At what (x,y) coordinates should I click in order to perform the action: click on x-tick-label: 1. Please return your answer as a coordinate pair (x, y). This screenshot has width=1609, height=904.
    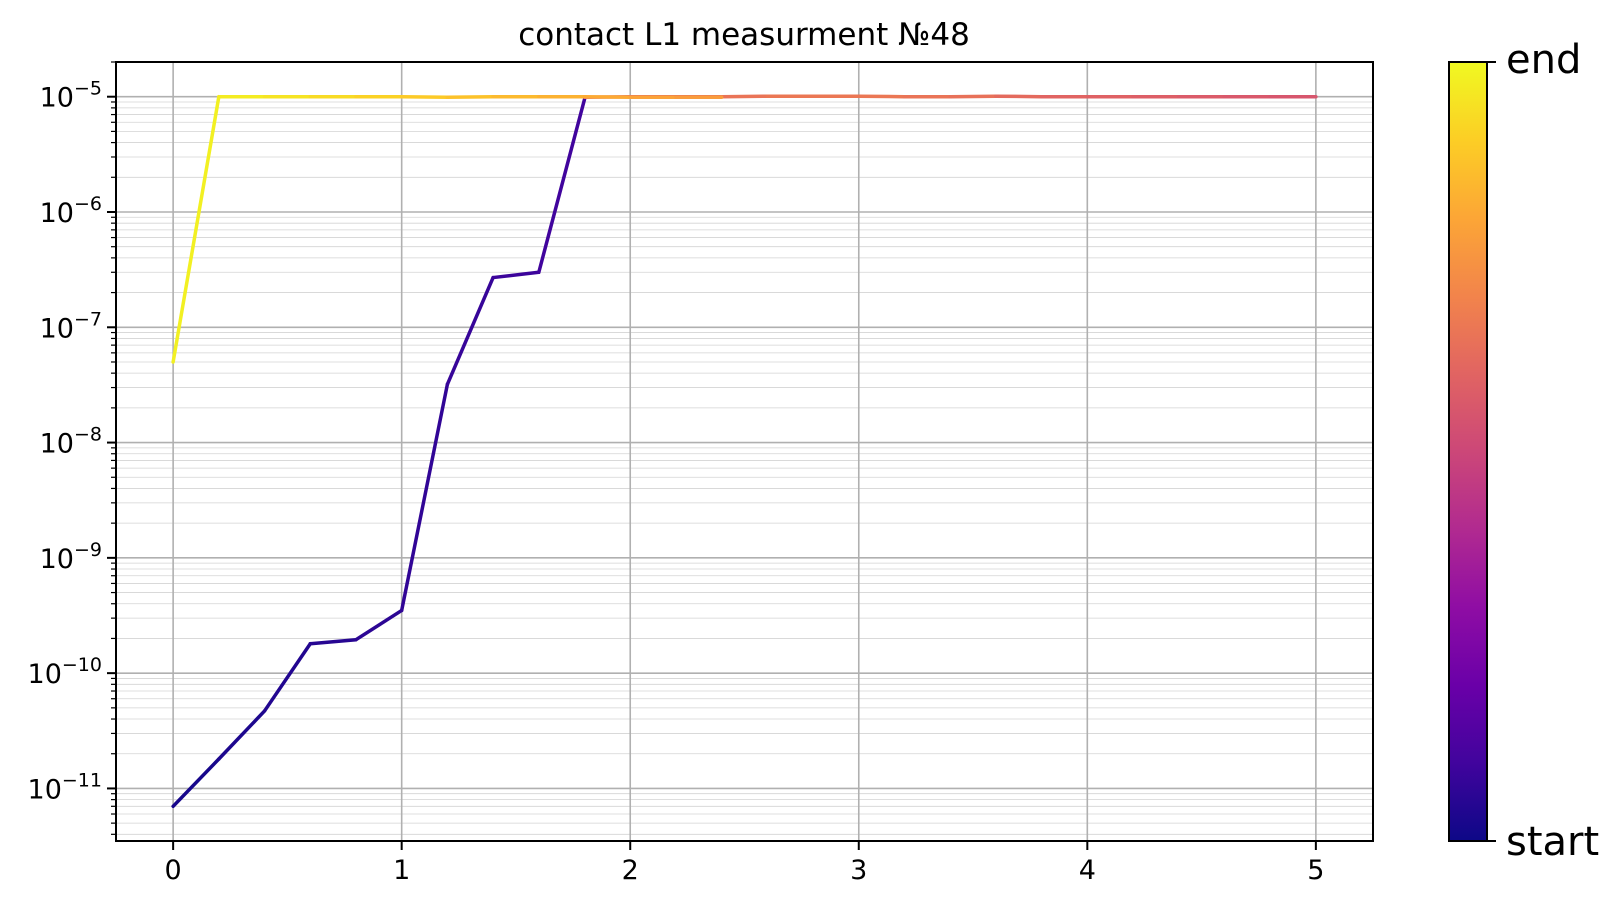
    Looking at the image, I should click on (401, 870).